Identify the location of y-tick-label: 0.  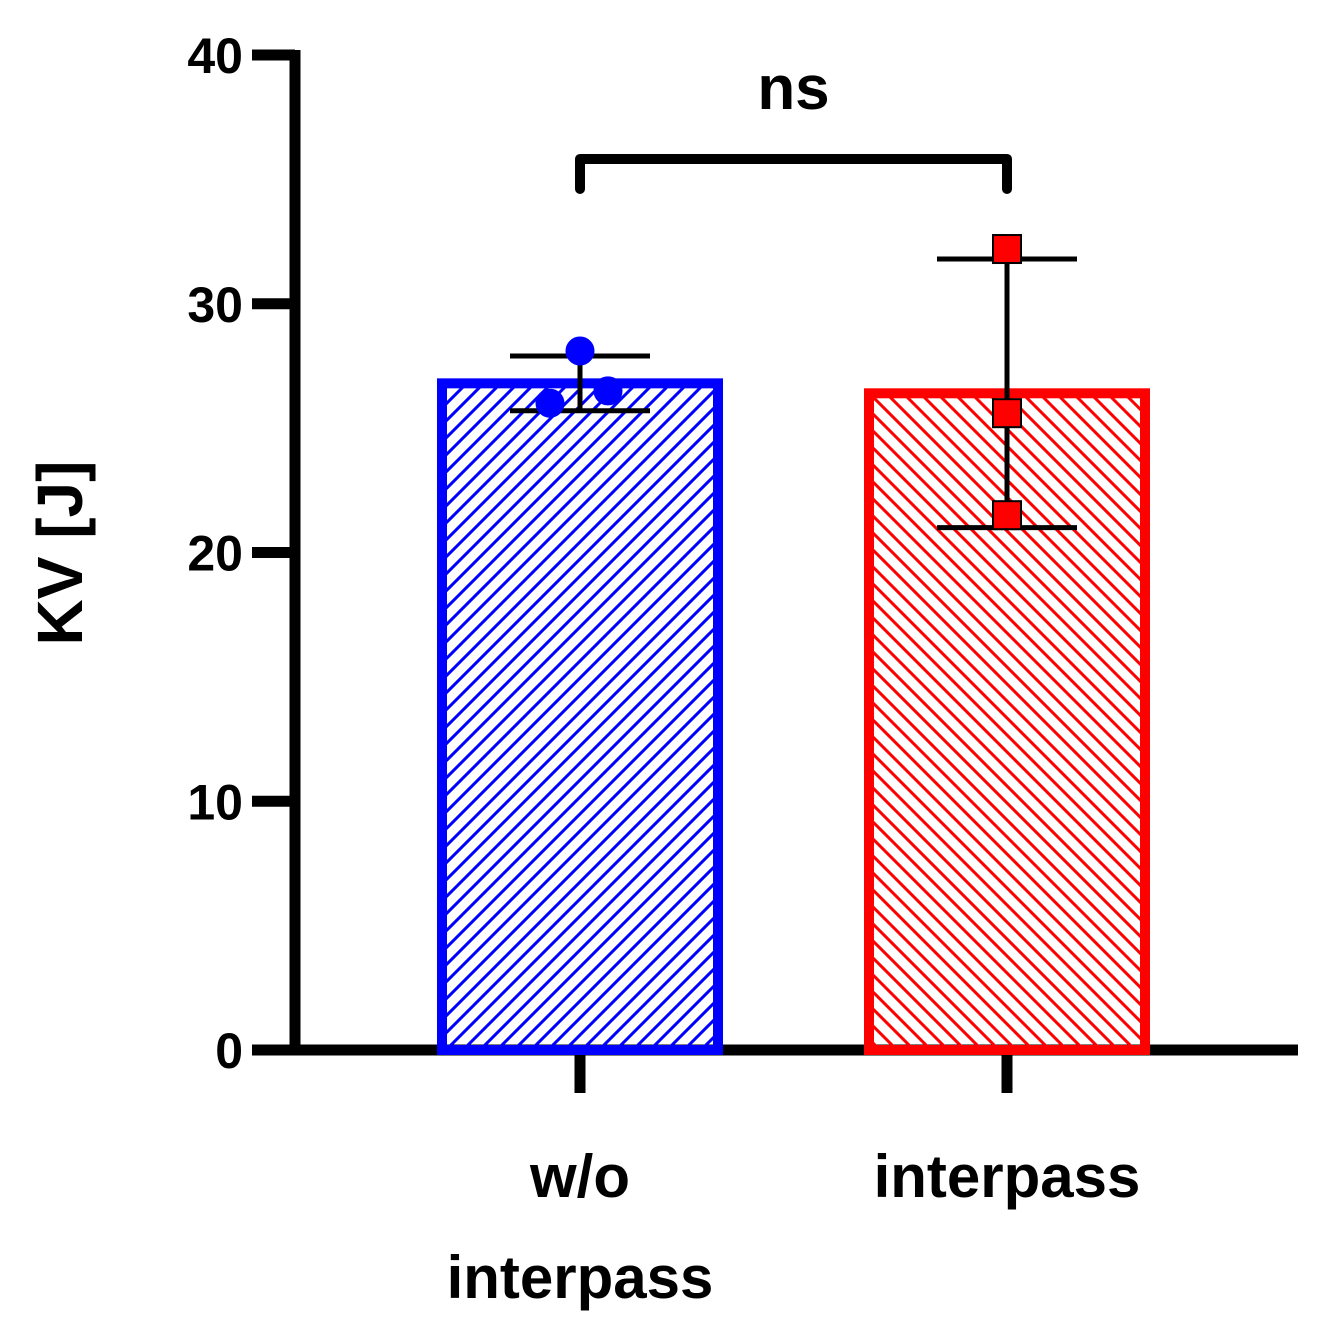
(229, 1051).